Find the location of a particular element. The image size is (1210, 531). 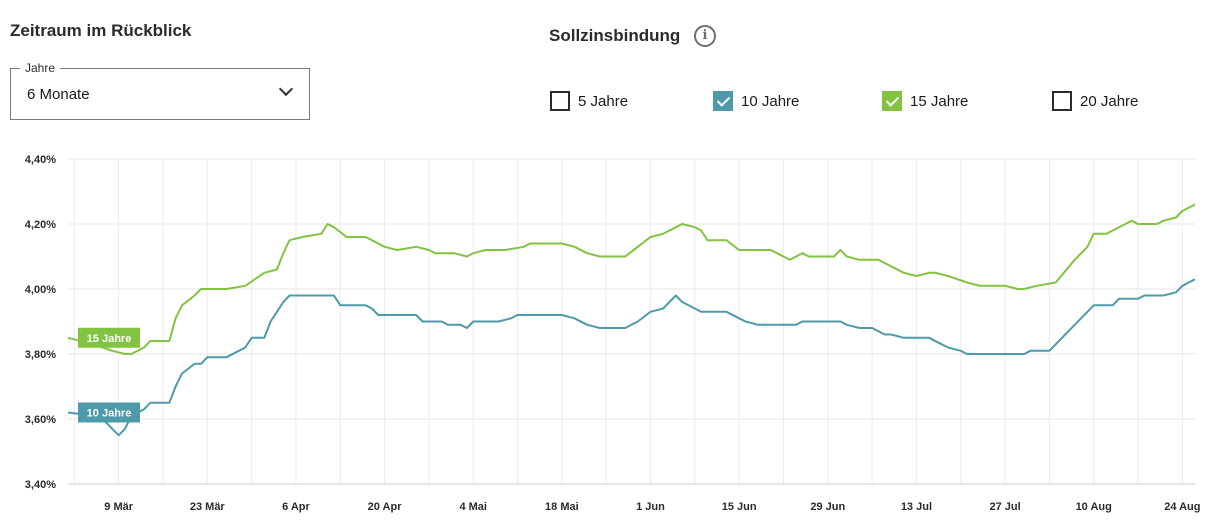

period-select-label: Jahre is located at coordinates (40, 68).